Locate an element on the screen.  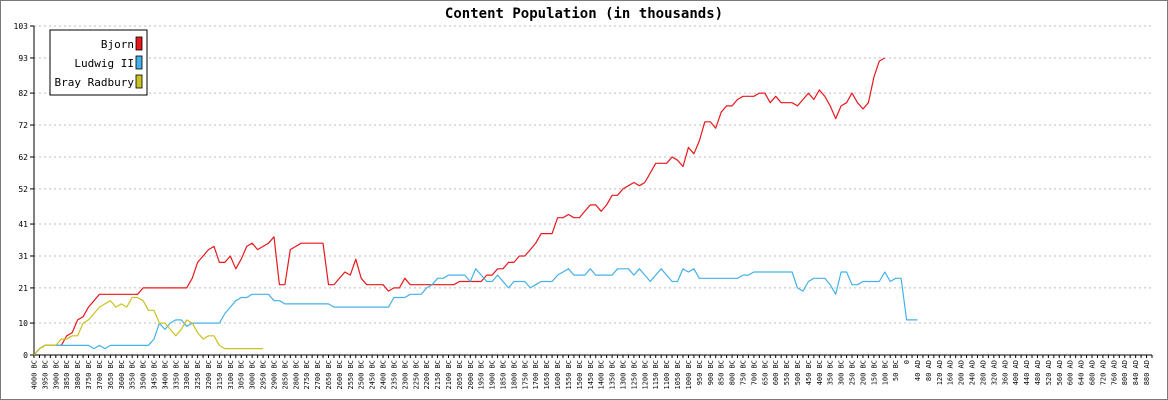
x-tick-label: 1100 BC is located at coordinates (667, 375).